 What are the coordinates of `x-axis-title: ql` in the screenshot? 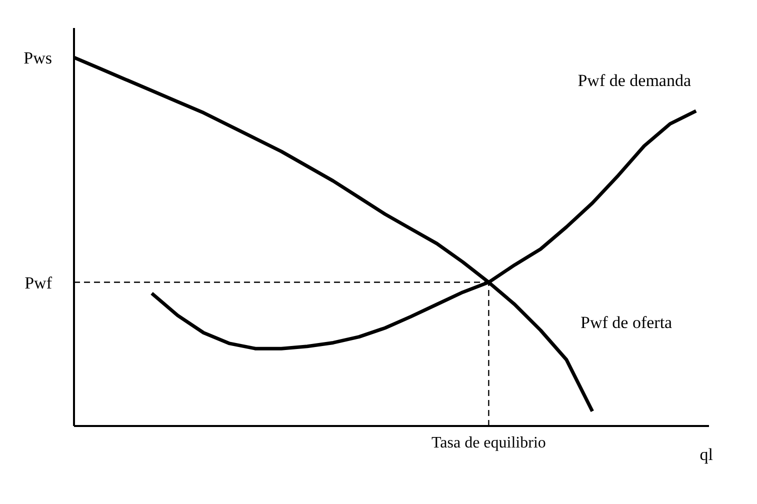 It's located at (707, 454).